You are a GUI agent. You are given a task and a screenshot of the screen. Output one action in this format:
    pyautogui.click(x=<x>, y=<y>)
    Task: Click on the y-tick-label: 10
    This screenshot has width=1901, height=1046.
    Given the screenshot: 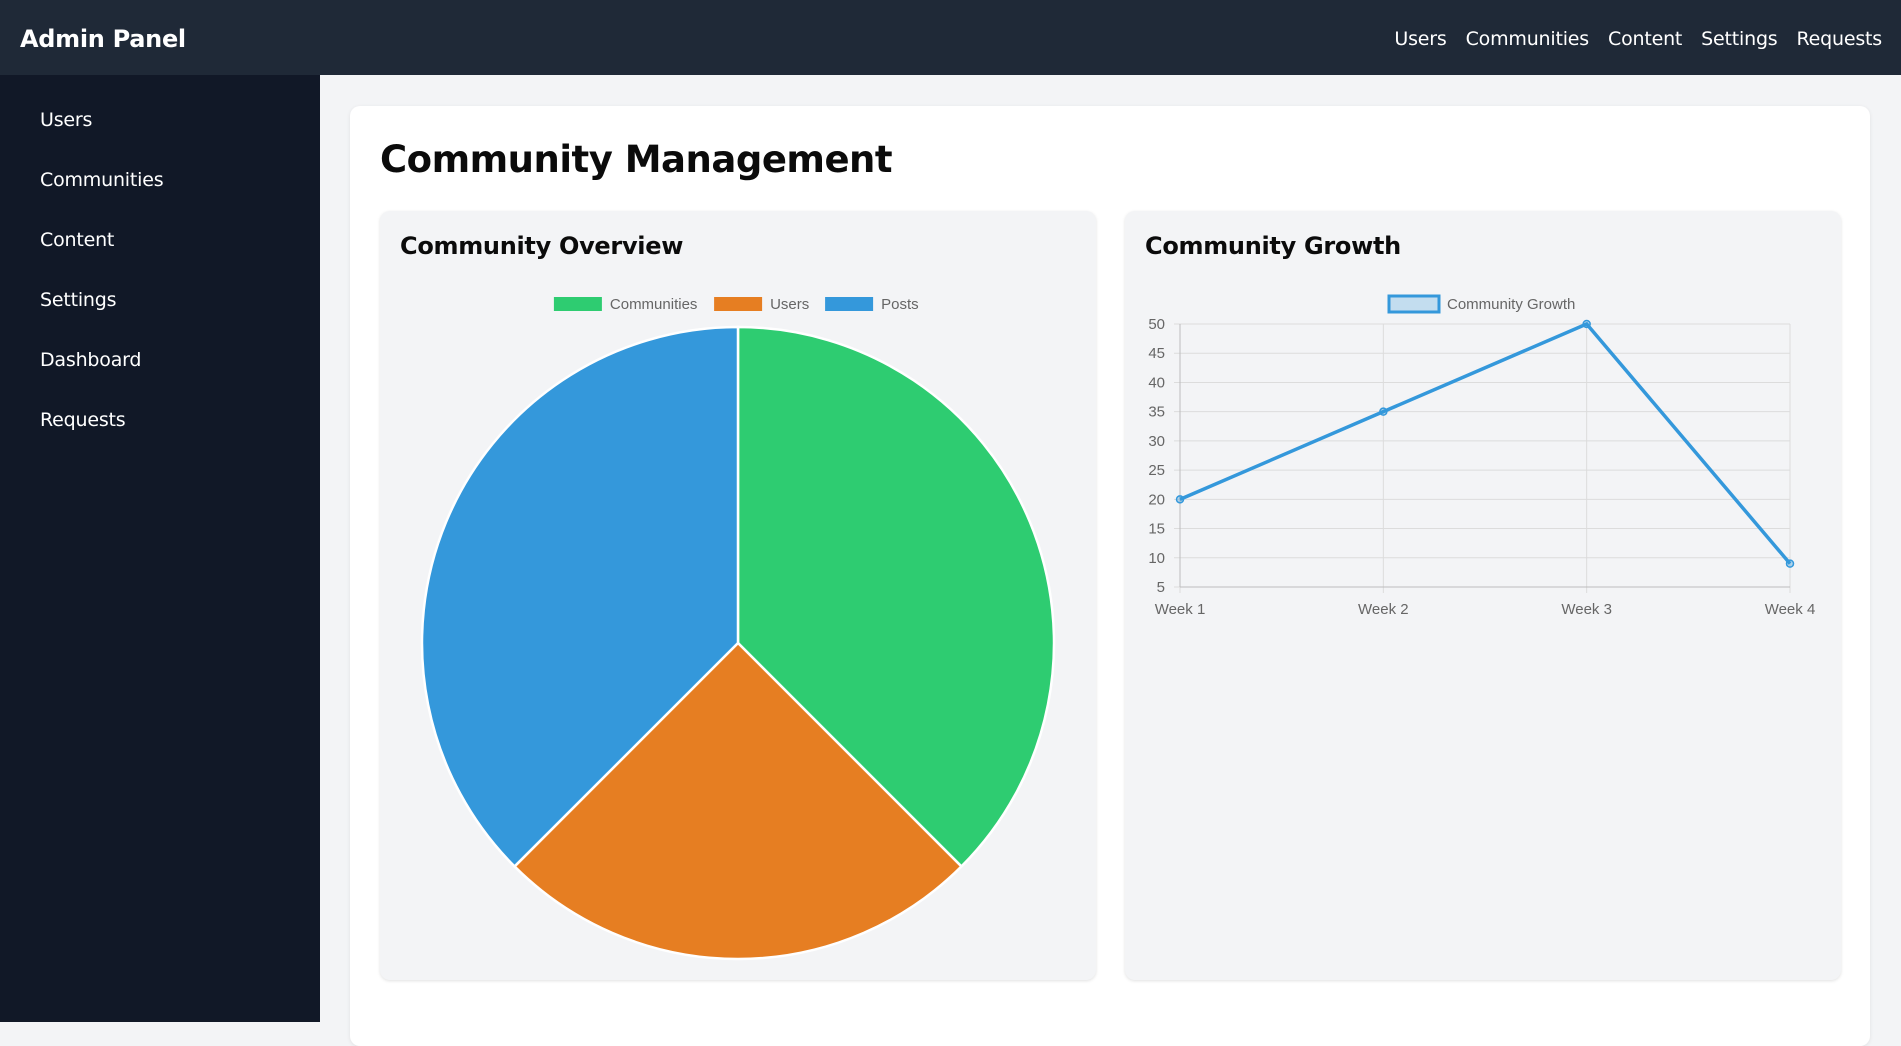 What is the action you would take?
    pyautogui.click(x=1156, y=558)
    